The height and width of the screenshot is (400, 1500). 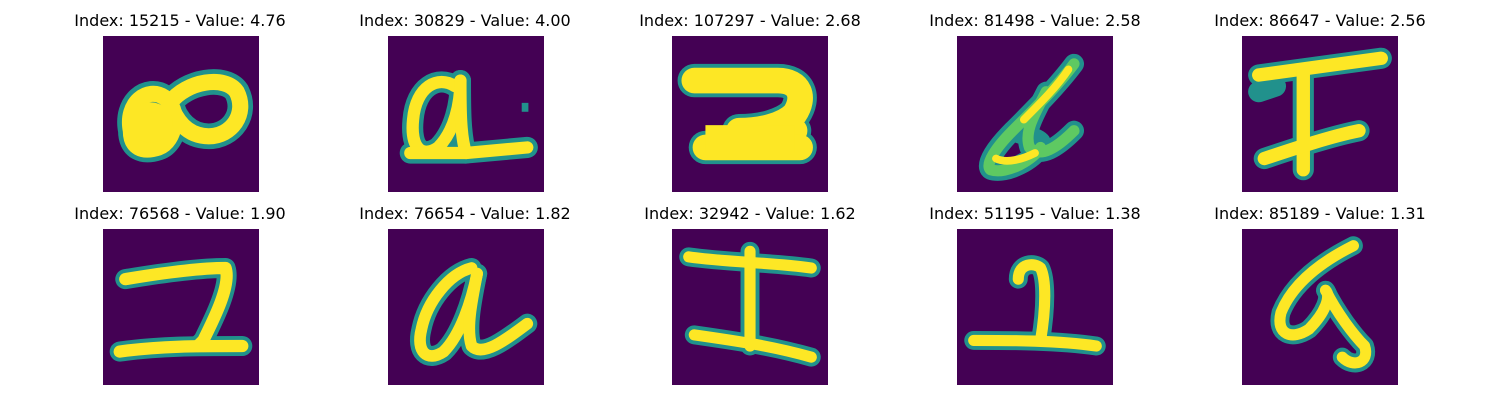 I want to click on panel-title: Index: 15215 - Value: 4.76, so click(x=180, y=20).